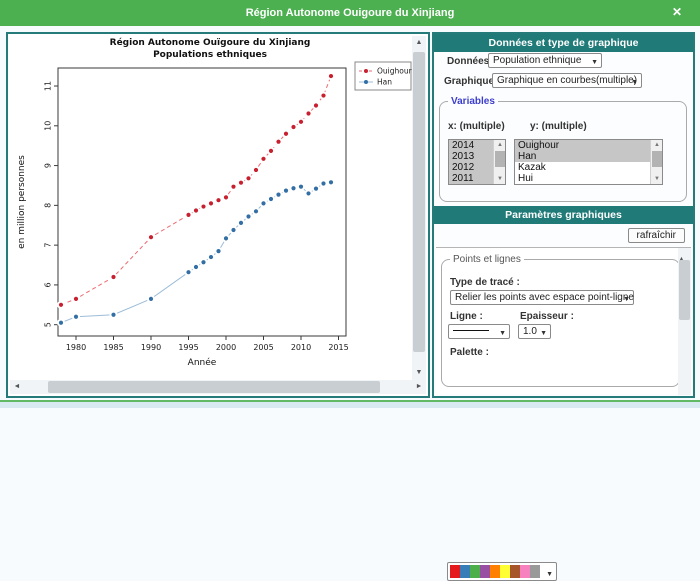 This screenshot has height=581, width=700. Describe the element at coordinates (48, 126) in the screenshot. I see `y-tick-label: 10` at that location.